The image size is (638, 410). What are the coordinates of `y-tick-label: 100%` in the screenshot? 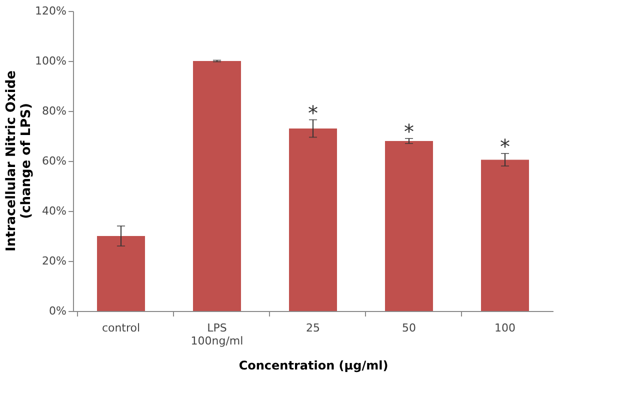 It's located at (50, 61).